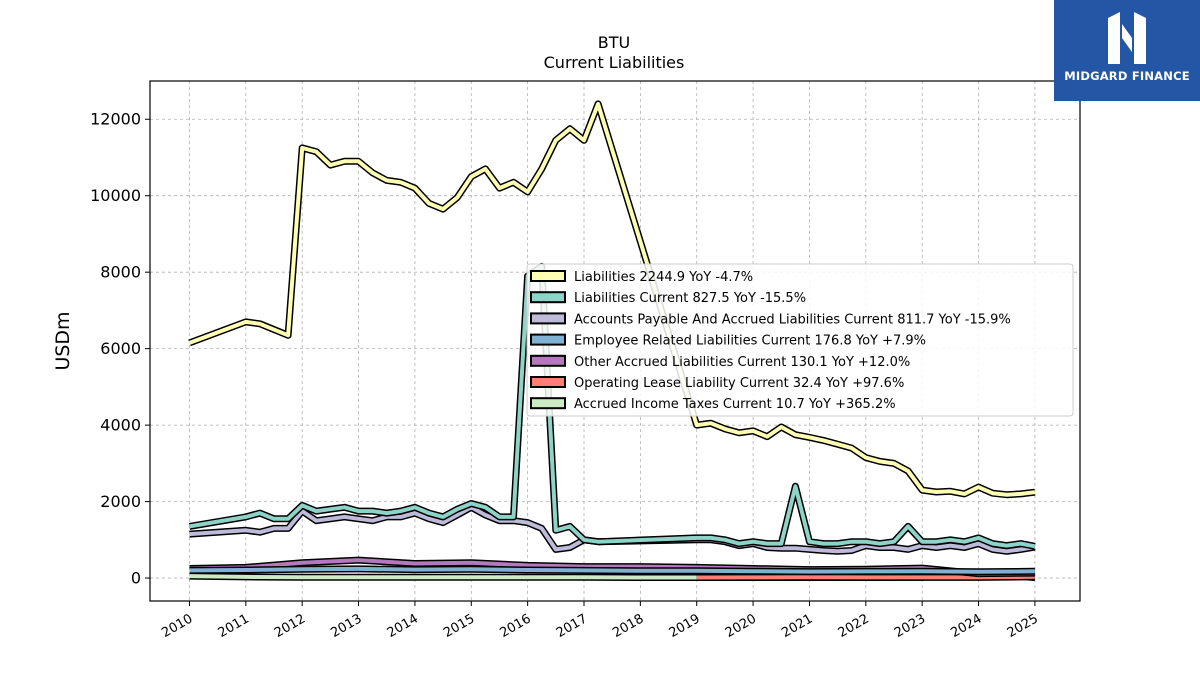 The image size is (1200, 675). I want to click on x-tick-label: 2010, so click(177, 626).